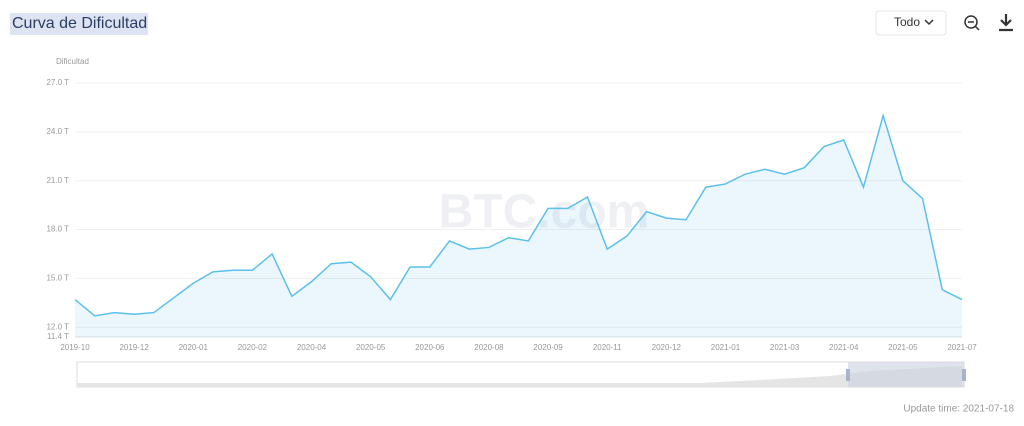 The height and width of the screenshot is (426, 1024). What do you see at coordinates (785, 347) in the screenshot?
I see `x-tick-label: 2021-03` at bounding box center [785, 347].